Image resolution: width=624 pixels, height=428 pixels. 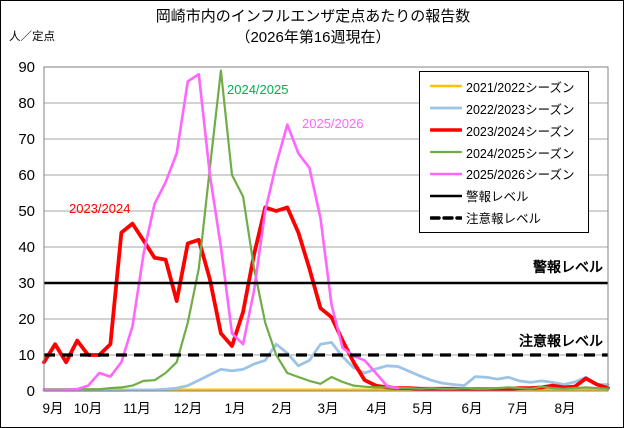 What do you see at coordinates (568, 267) in the screenshot?
I see `annotation-3: 警報レベル` at bounding box center [568, 267].